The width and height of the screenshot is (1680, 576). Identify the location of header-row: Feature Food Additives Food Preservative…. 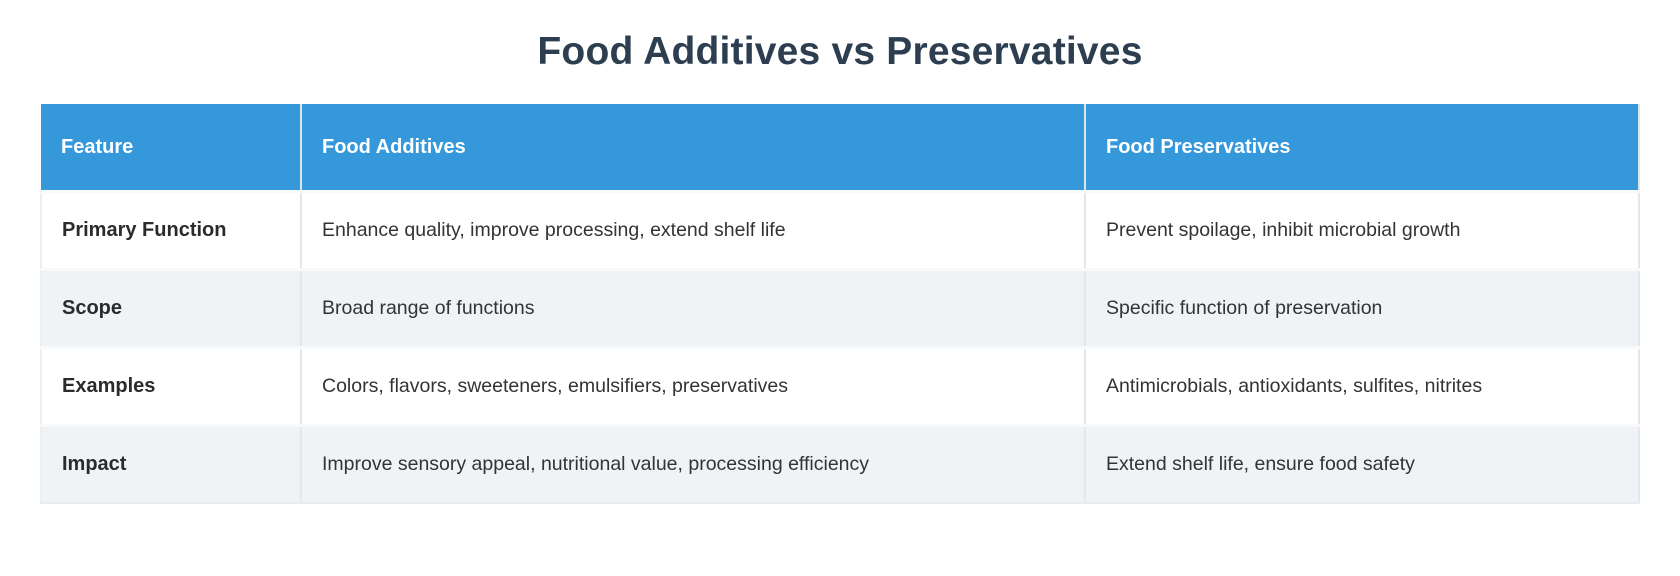
(840, 148).